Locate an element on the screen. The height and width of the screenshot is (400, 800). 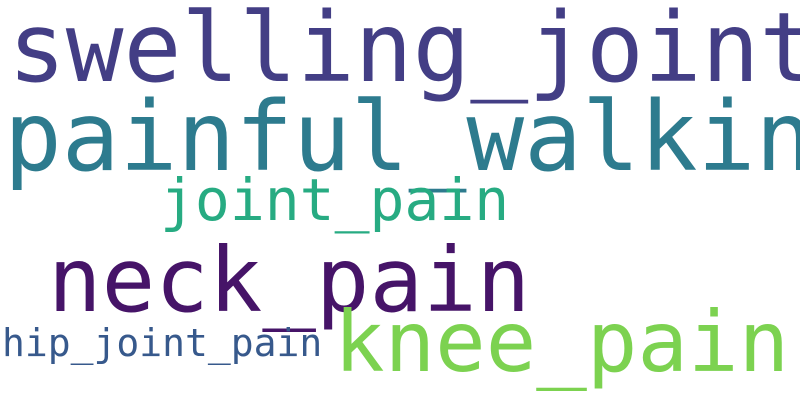
word-knee-pain: knee_pain is located at coordinates (562, 342).